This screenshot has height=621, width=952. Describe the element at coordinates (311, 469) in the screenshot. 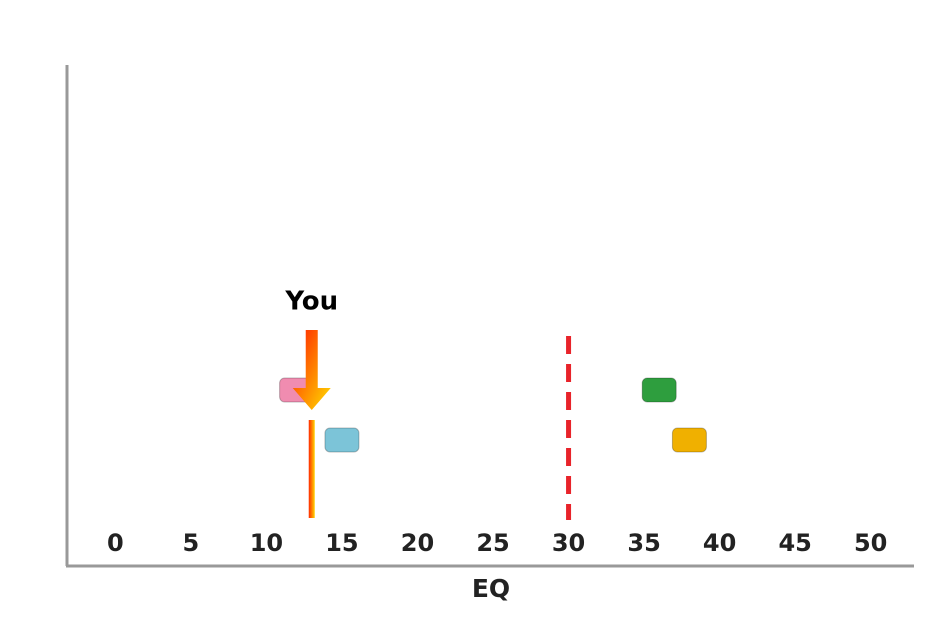

I see `you-line` at that location.